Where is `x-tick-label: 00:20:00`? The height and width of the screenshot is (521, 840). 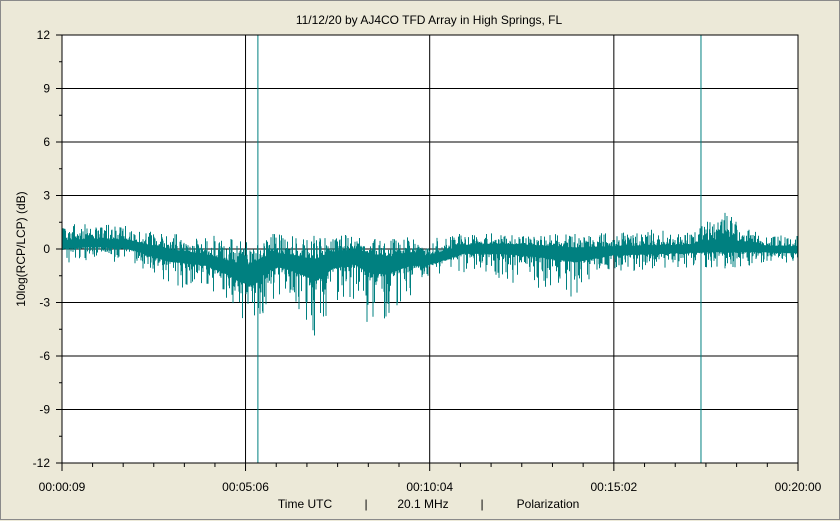
x-tick-label: 00:20:00 is located at coordinates (798, 487).